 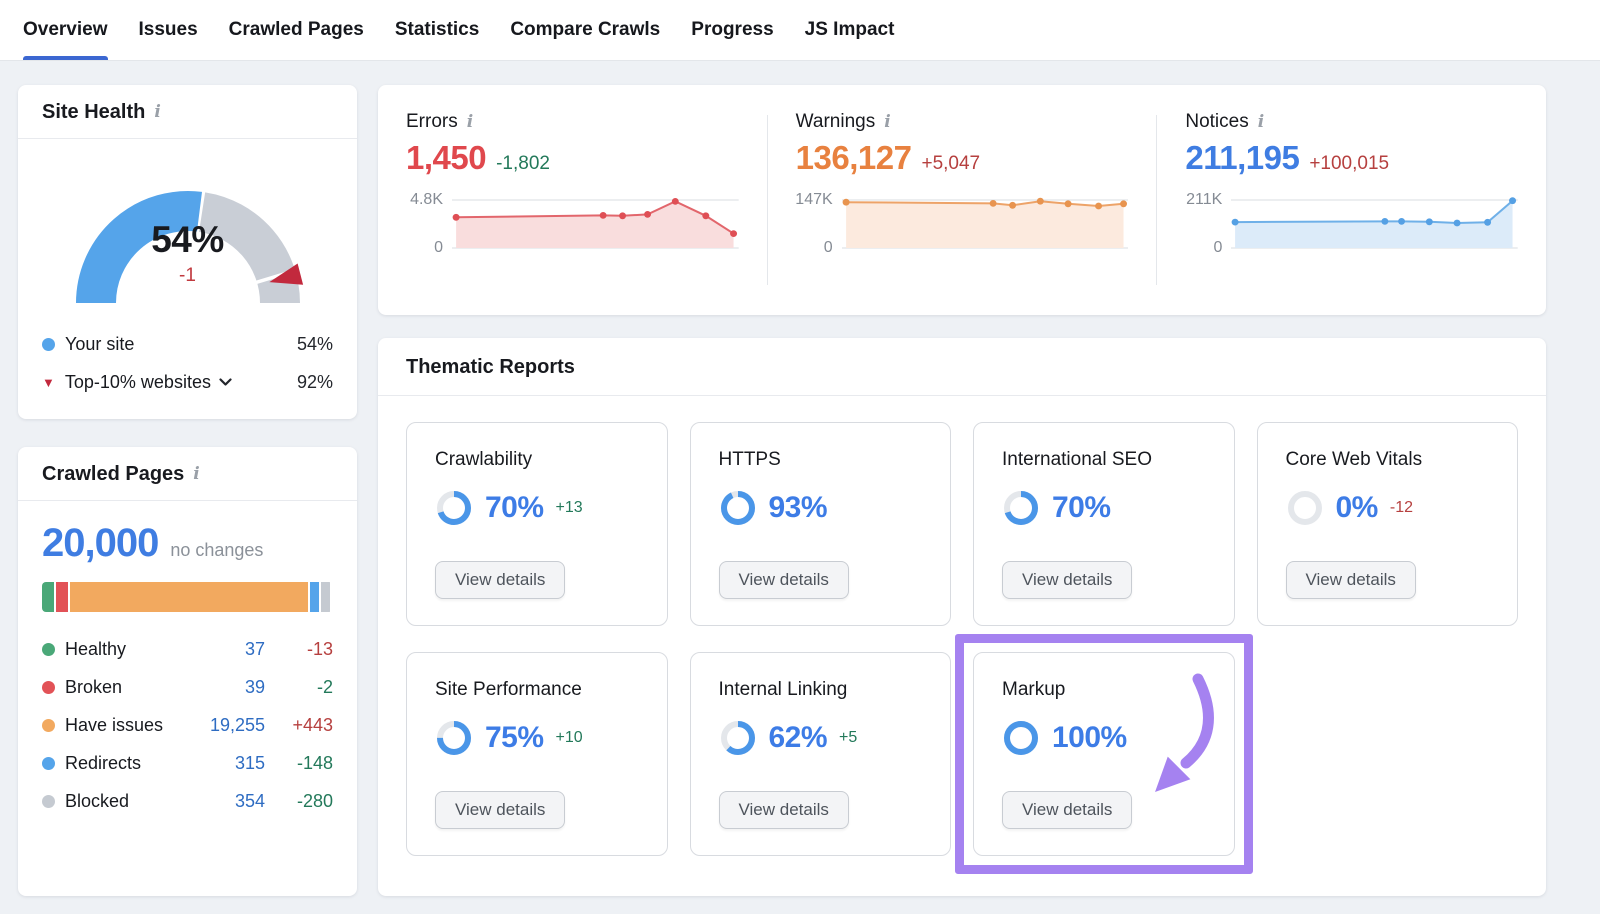 I want to click on crawled-row-broken: Broken 39 -2, so click(x=187, y=687).